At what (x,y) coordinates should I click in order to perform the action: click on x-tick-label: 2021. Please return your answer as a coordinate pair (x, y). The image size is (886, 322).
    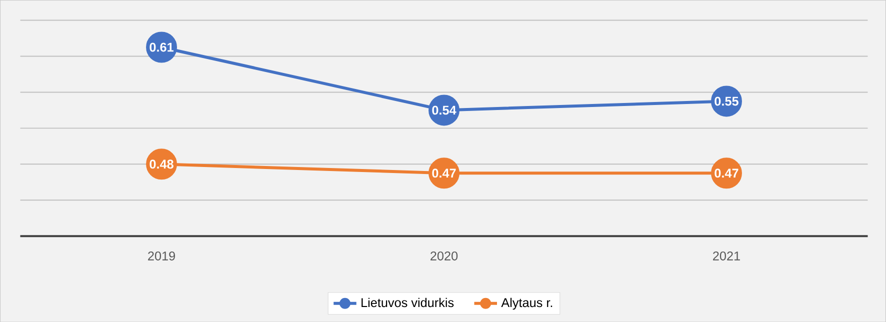
    Looking at the image, I should click on (726, 255).